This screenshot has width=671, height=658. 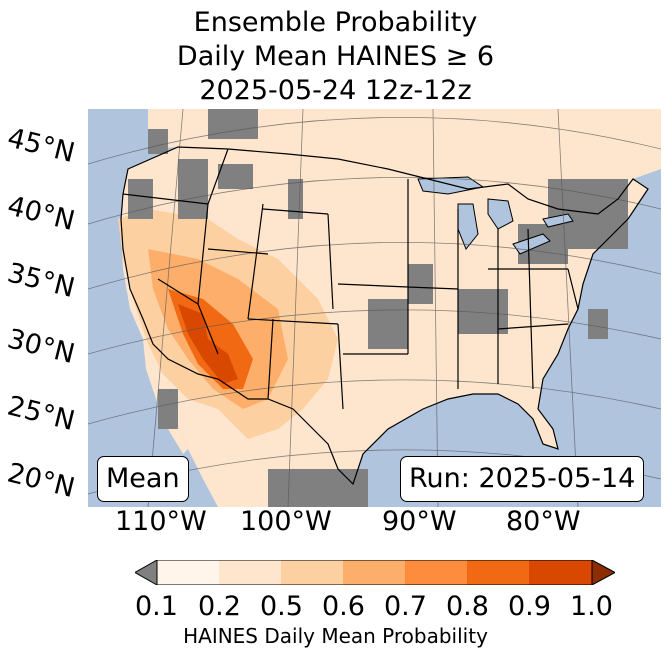 What do you see at coordinates (522, 479) in the screenshot?
I see `run-date-box: Run: 2025-05-14` at bounding box center [522, 479].